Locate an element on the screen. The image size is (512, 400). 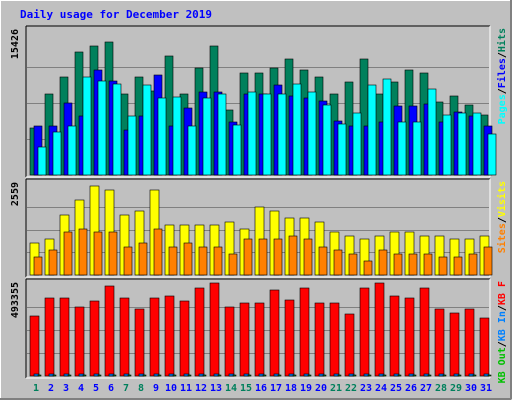
day-label-2: 2 is located at coordinates (51, 388).